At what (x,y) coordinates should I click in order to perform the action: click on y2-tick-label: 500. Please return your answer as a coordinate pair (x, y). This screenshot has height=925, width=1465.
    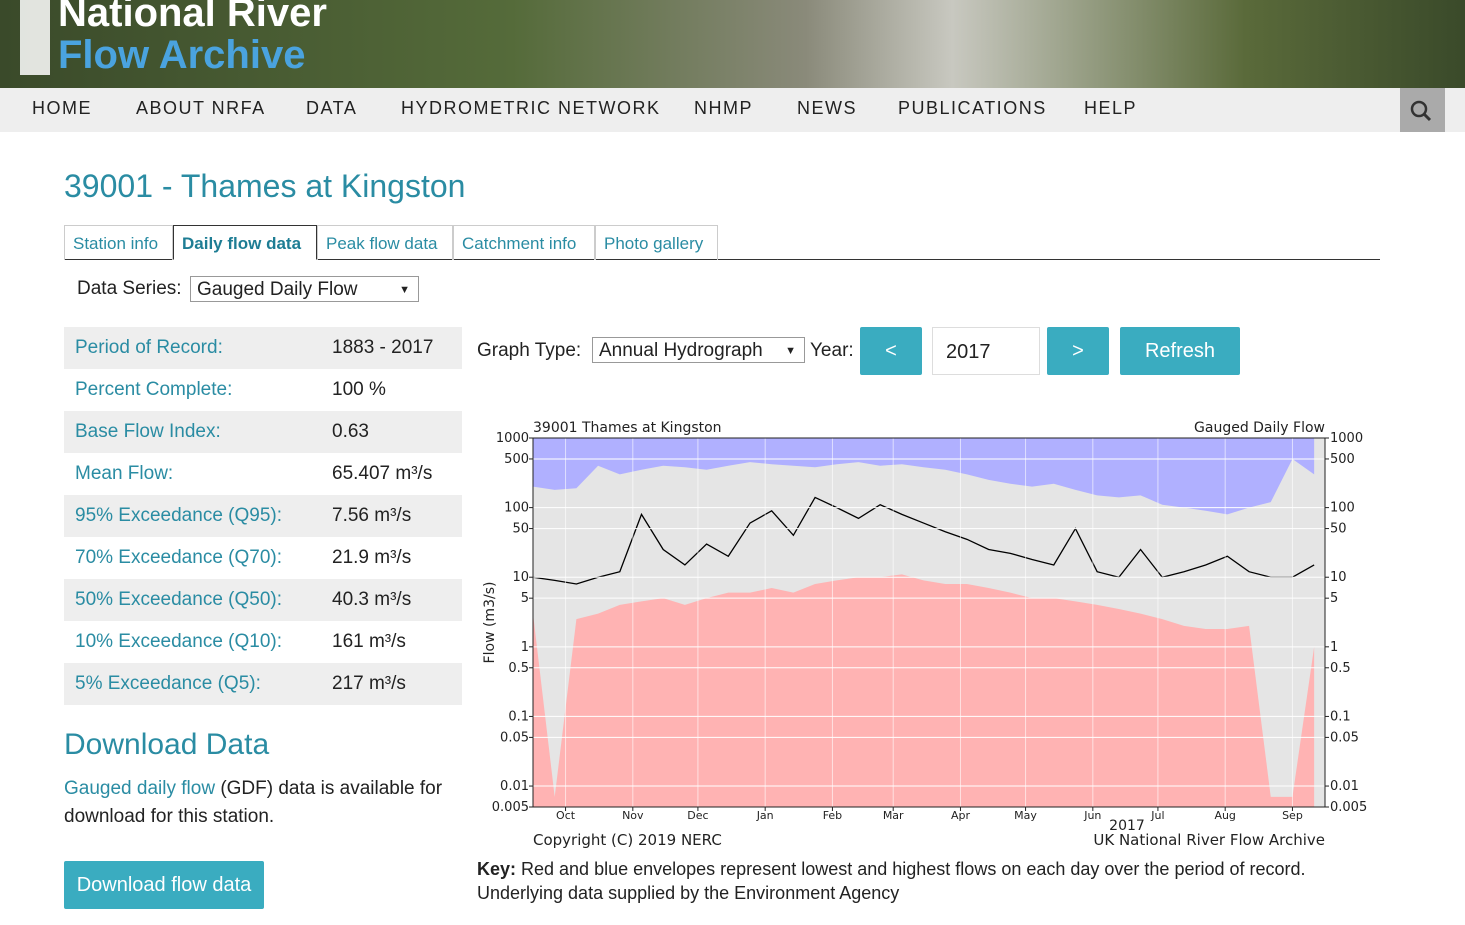
    Looking at the image, I should click on (1342, 459).